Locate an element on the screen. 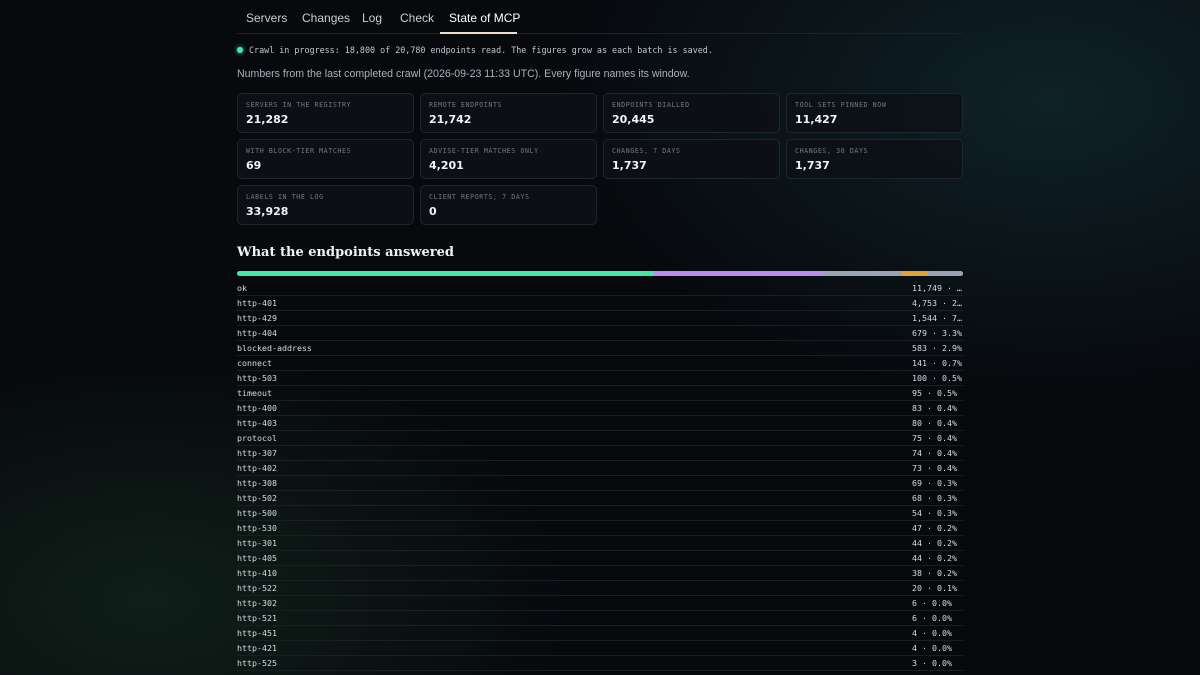 The width and height of the screenshot is (1200, 675). answer-label: http-308 is located at coordinates (257, 483).